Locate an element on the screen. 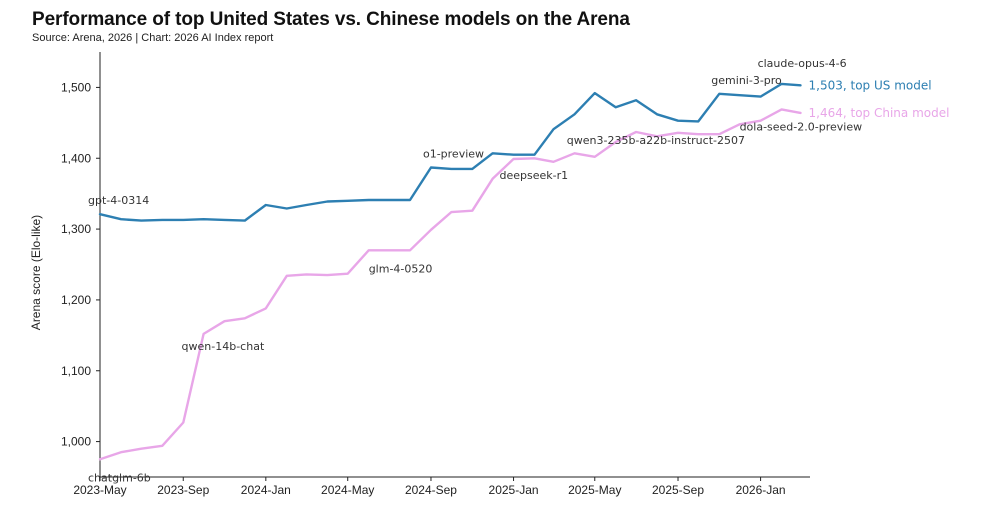 This screenshot has width=1000, height=512. model-annotation: dola-seed-2.0-preview is located at coordinates (801, 126).